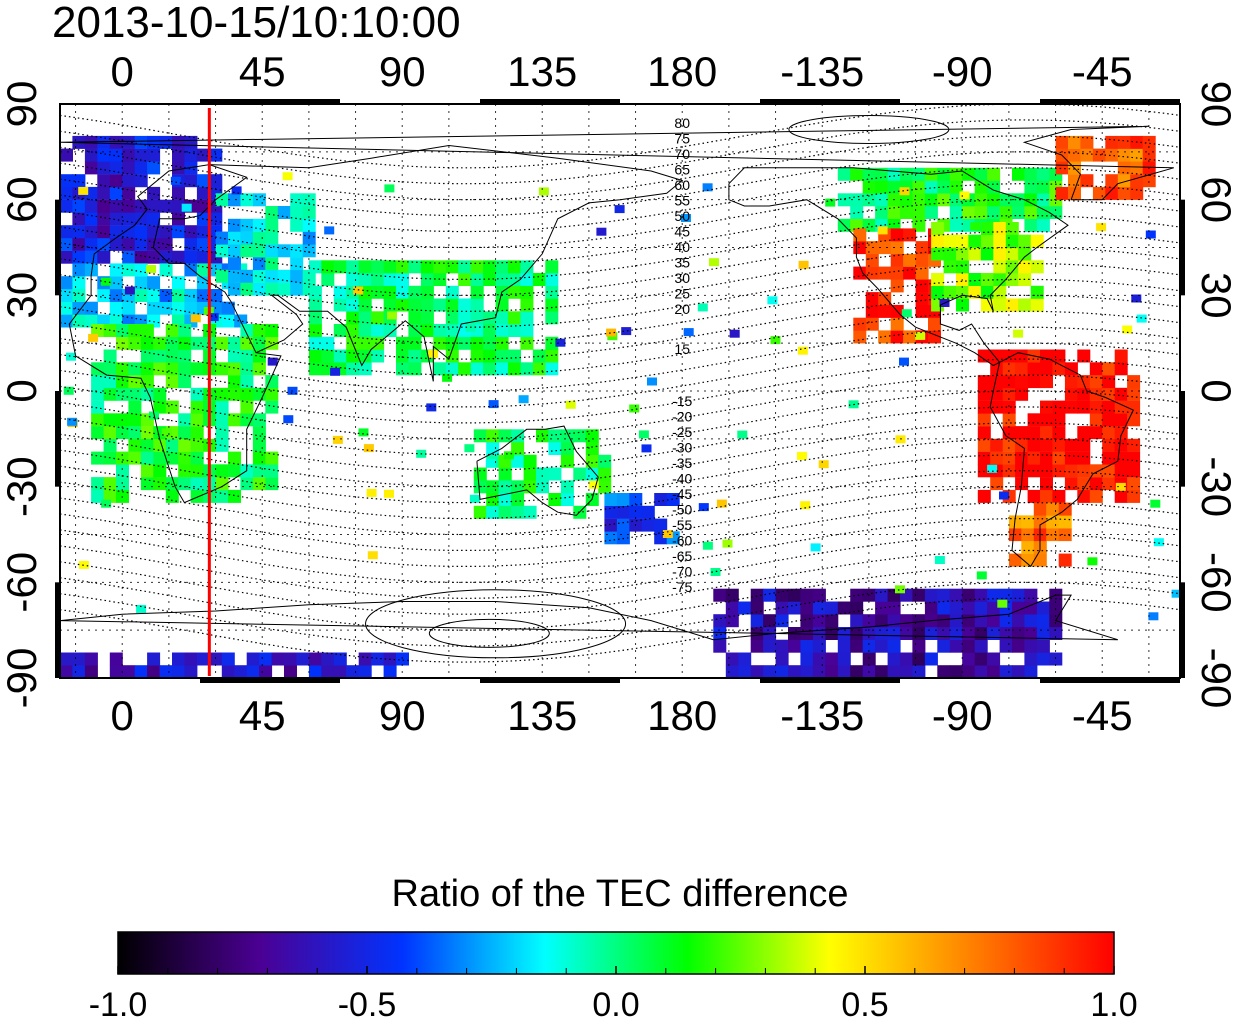  I want to click on lat-tick-right-3: 0, so click(1216, 390).